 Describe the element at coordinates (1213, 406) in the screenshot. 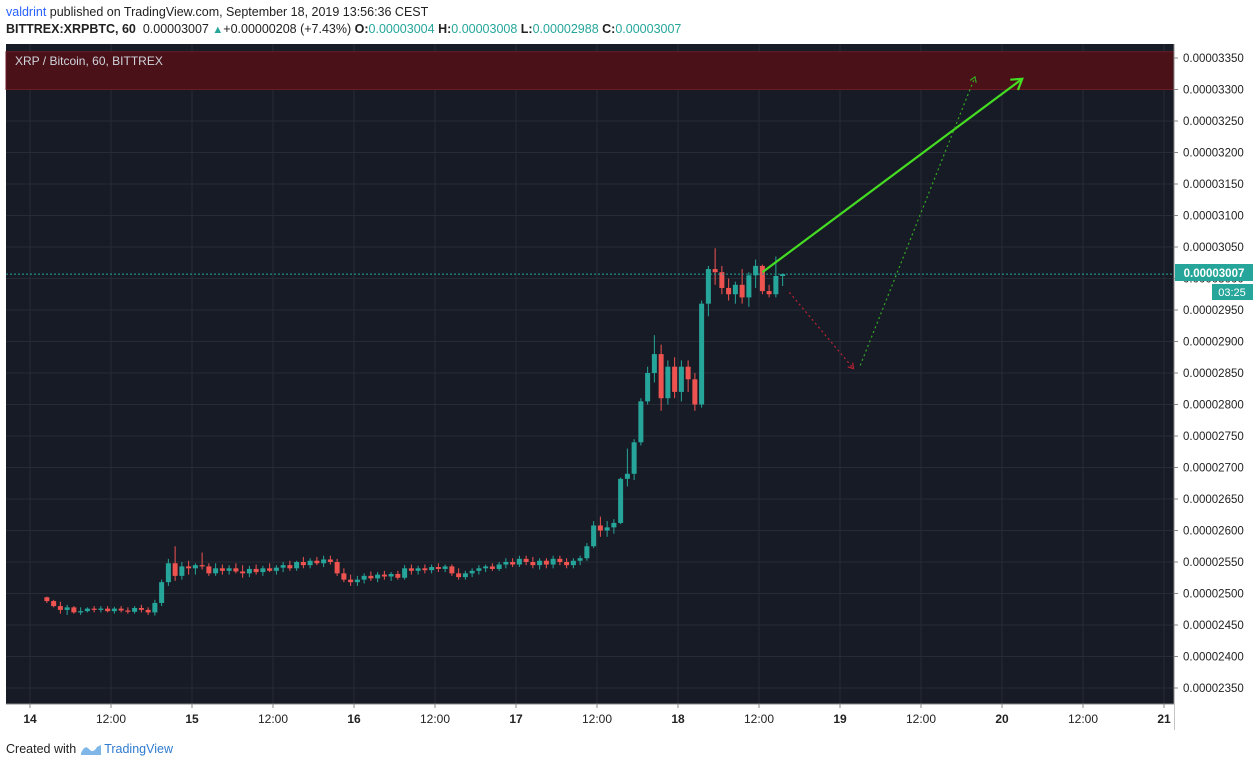

I see `price-tick-label: 0.00002800` at that location.